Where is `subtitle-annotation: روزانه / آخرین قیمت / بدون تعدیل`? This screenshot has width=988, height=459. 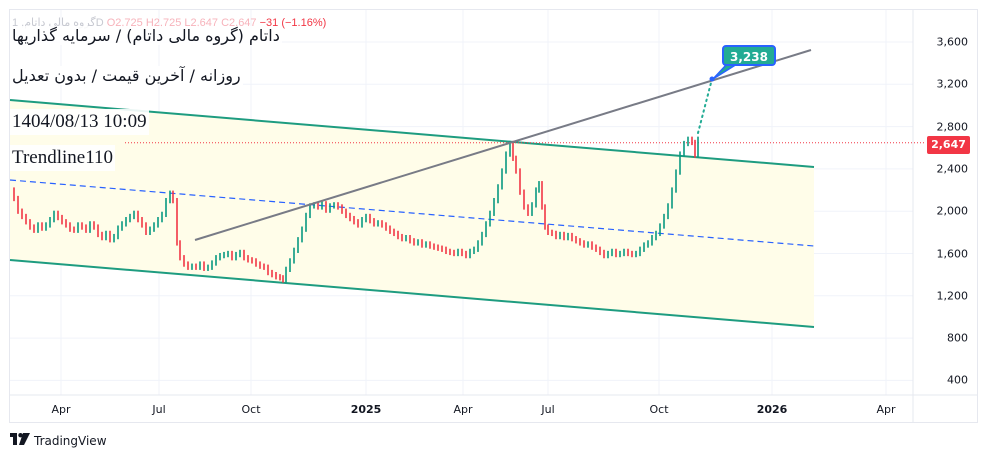 subtitle-annotation: روزانه / آخرین قیمت / بدون تعدیل is located at coordinates (126, 75).